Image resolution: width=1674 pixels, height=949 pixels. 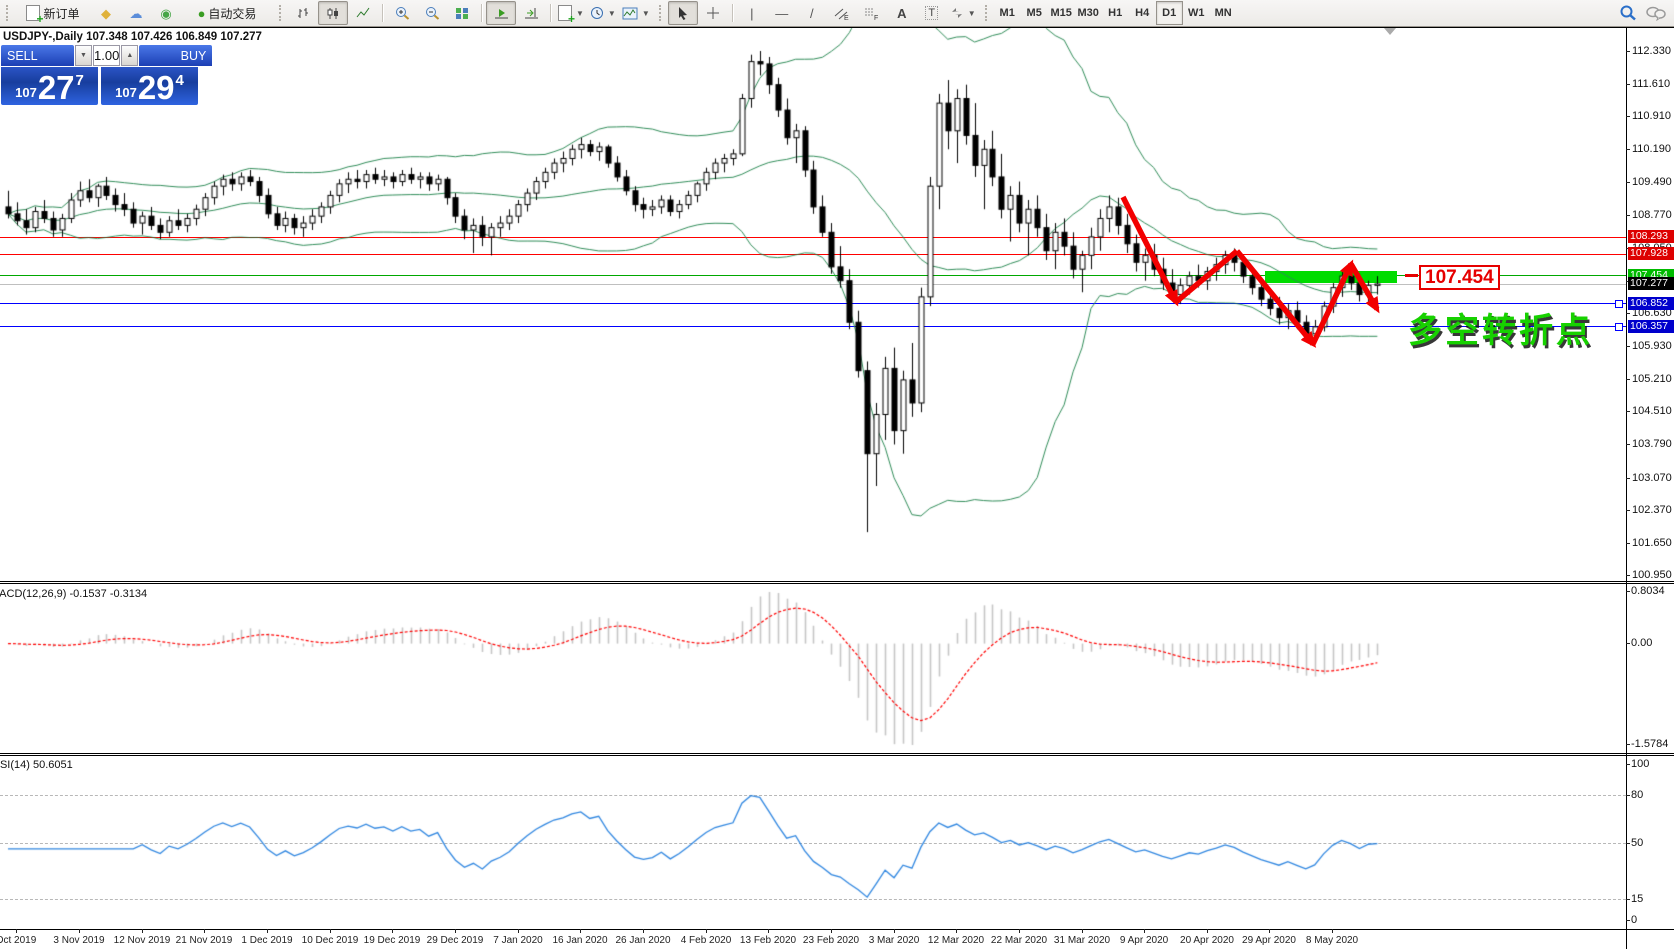 I want to click on timeframe-button-h1: H1, so click(x=1115, y=13).